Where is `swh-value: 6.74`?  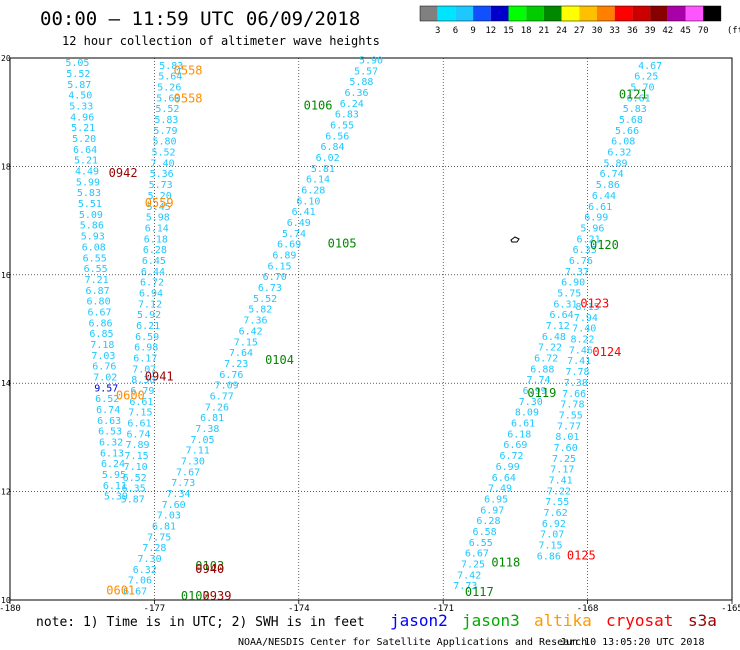
swh-value: 6.74 is located at coordinates (612, 174).